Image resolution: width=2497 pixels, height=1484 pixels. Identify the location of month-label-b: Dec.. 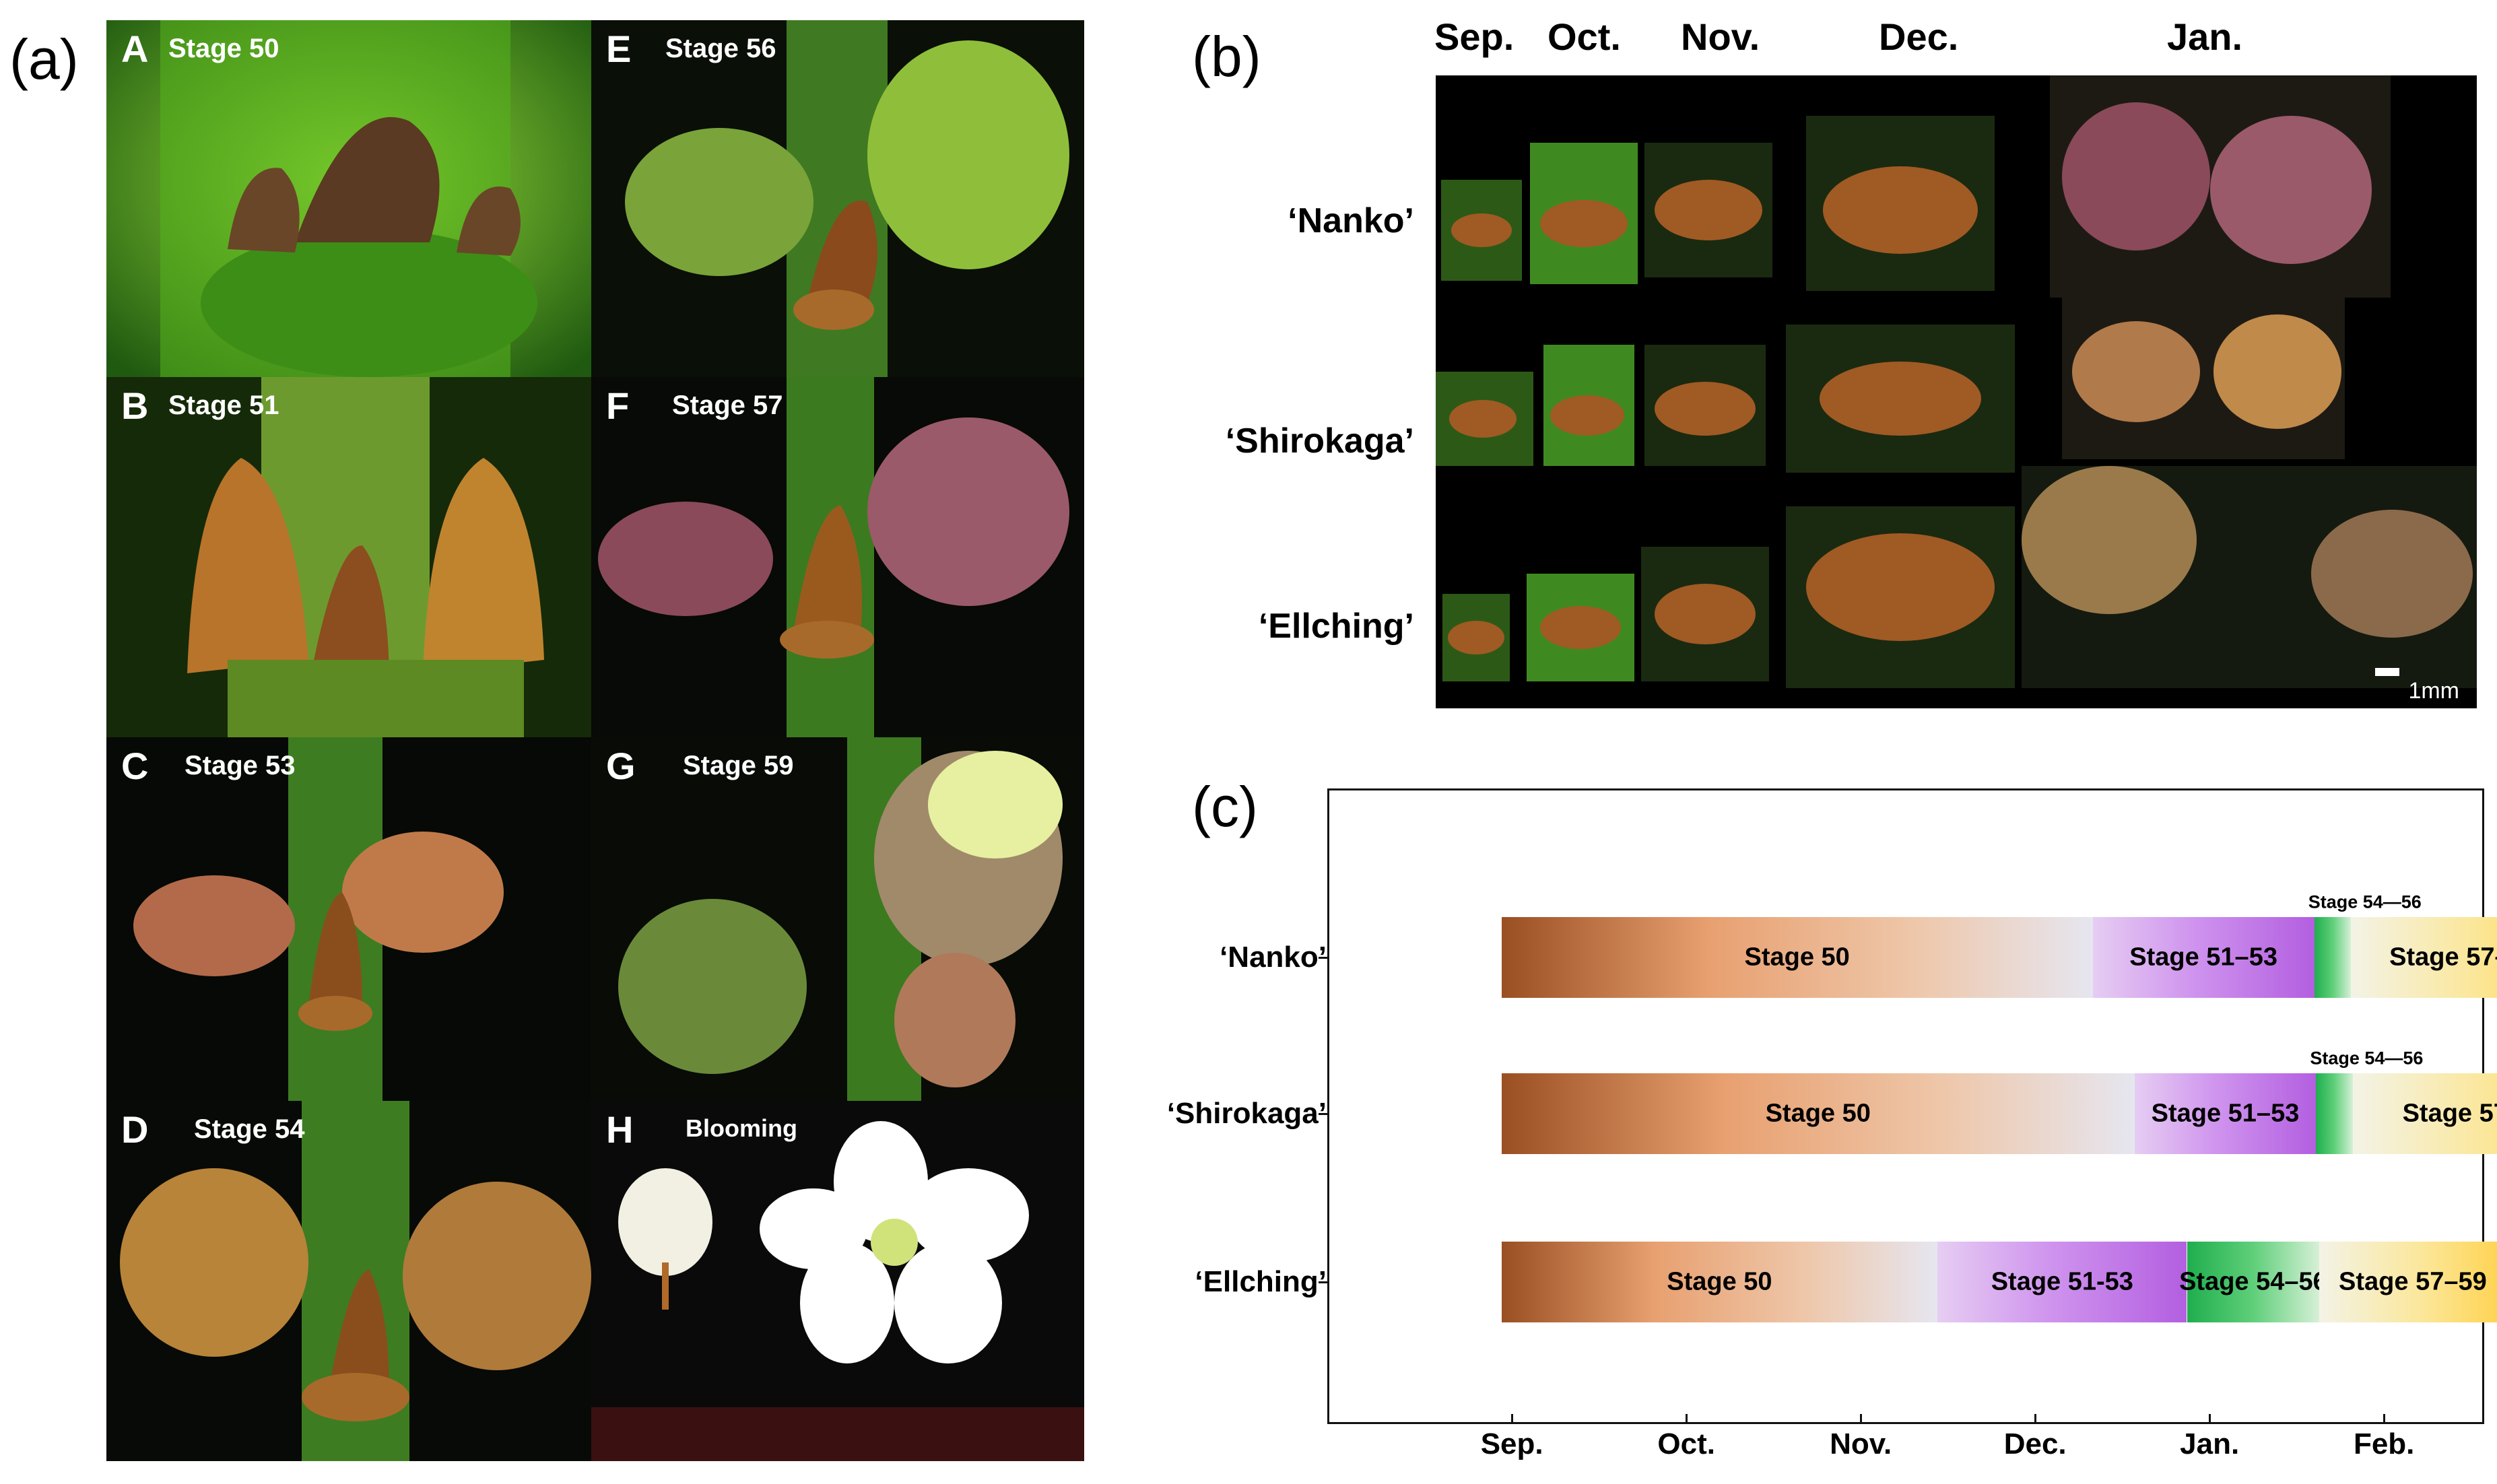
(1919, 36).